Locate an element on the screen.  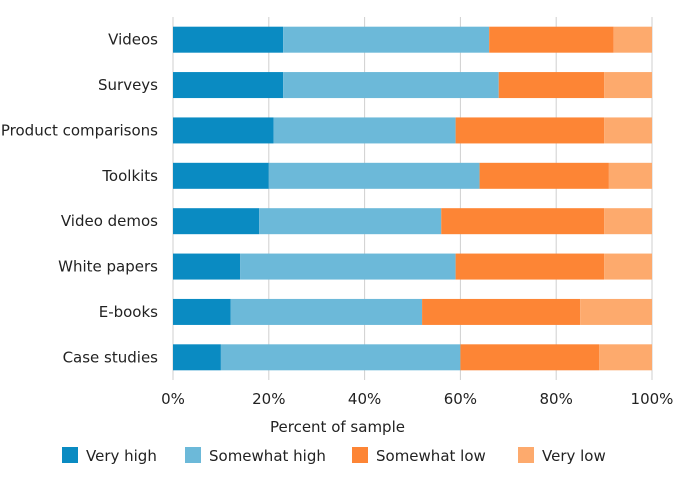
category-label: Toolkits is located at coordinates (129, 176).